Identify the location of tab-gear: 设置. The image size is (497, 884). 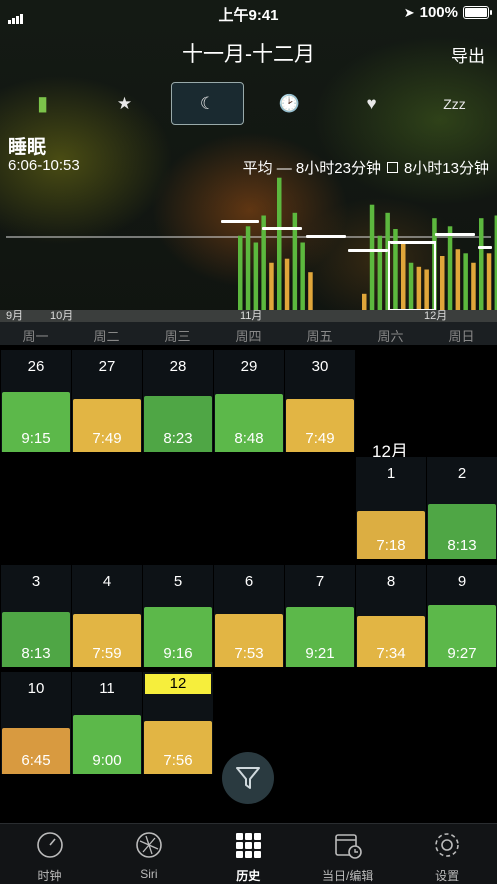
(447, 857).